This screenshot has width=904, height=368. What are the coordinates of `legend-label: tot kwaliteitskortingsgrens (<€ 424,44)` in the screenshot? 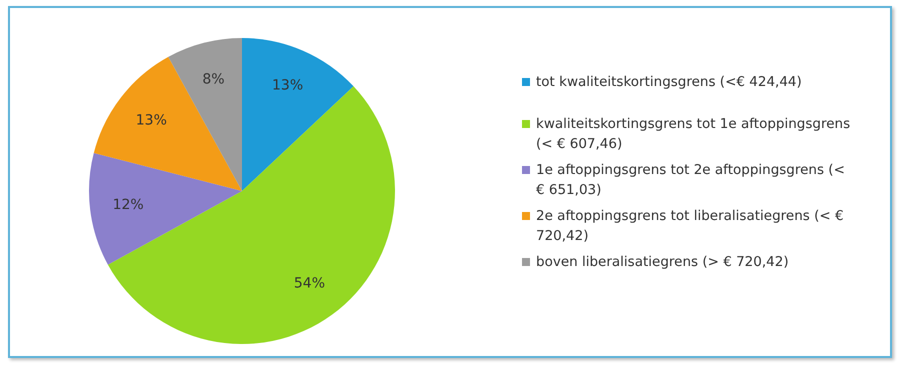 It's located at (669, 82).